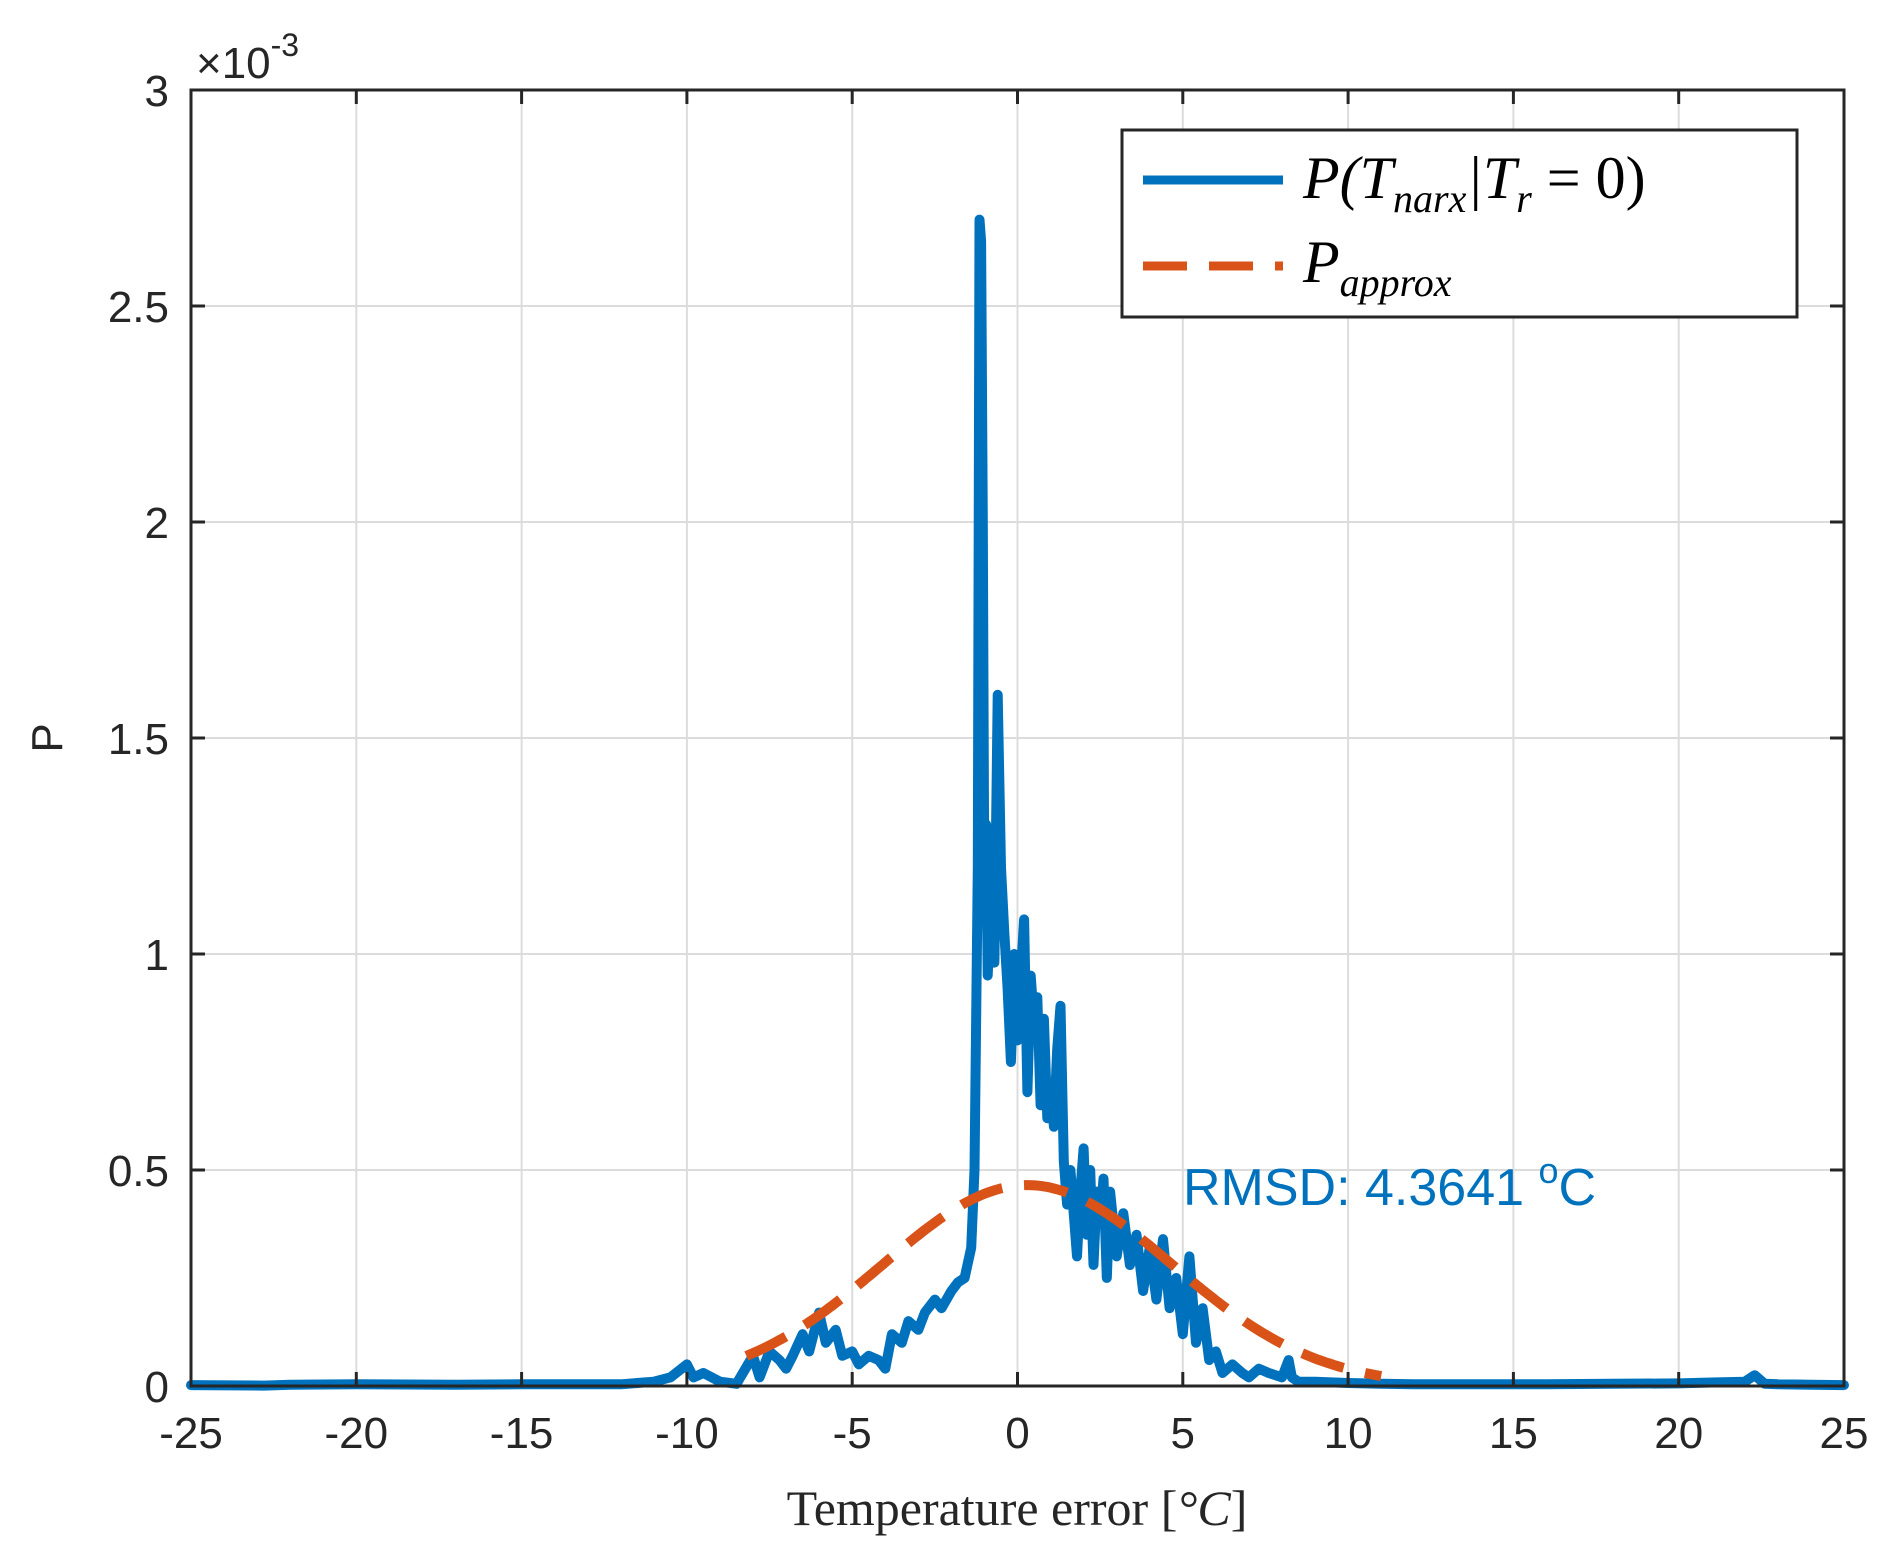  Describe the element at coordinates (138, 307) in the screenshot. I see `y-tick-label: 2.5` at that location.